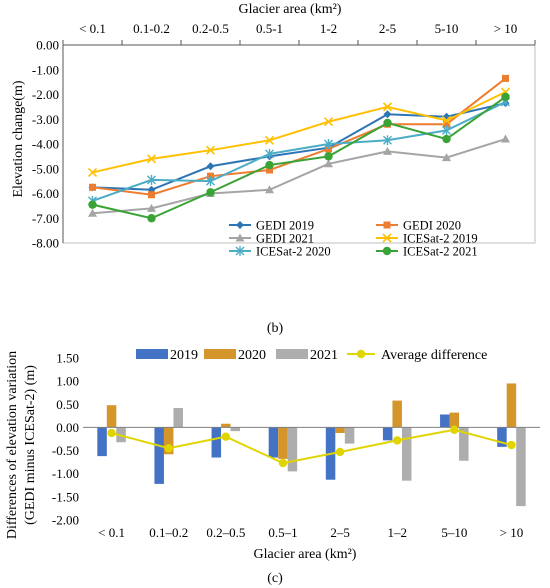 The image size is (550, 588). I want to click on top-chart-title: Glacier area (km²), so click(290, 9).